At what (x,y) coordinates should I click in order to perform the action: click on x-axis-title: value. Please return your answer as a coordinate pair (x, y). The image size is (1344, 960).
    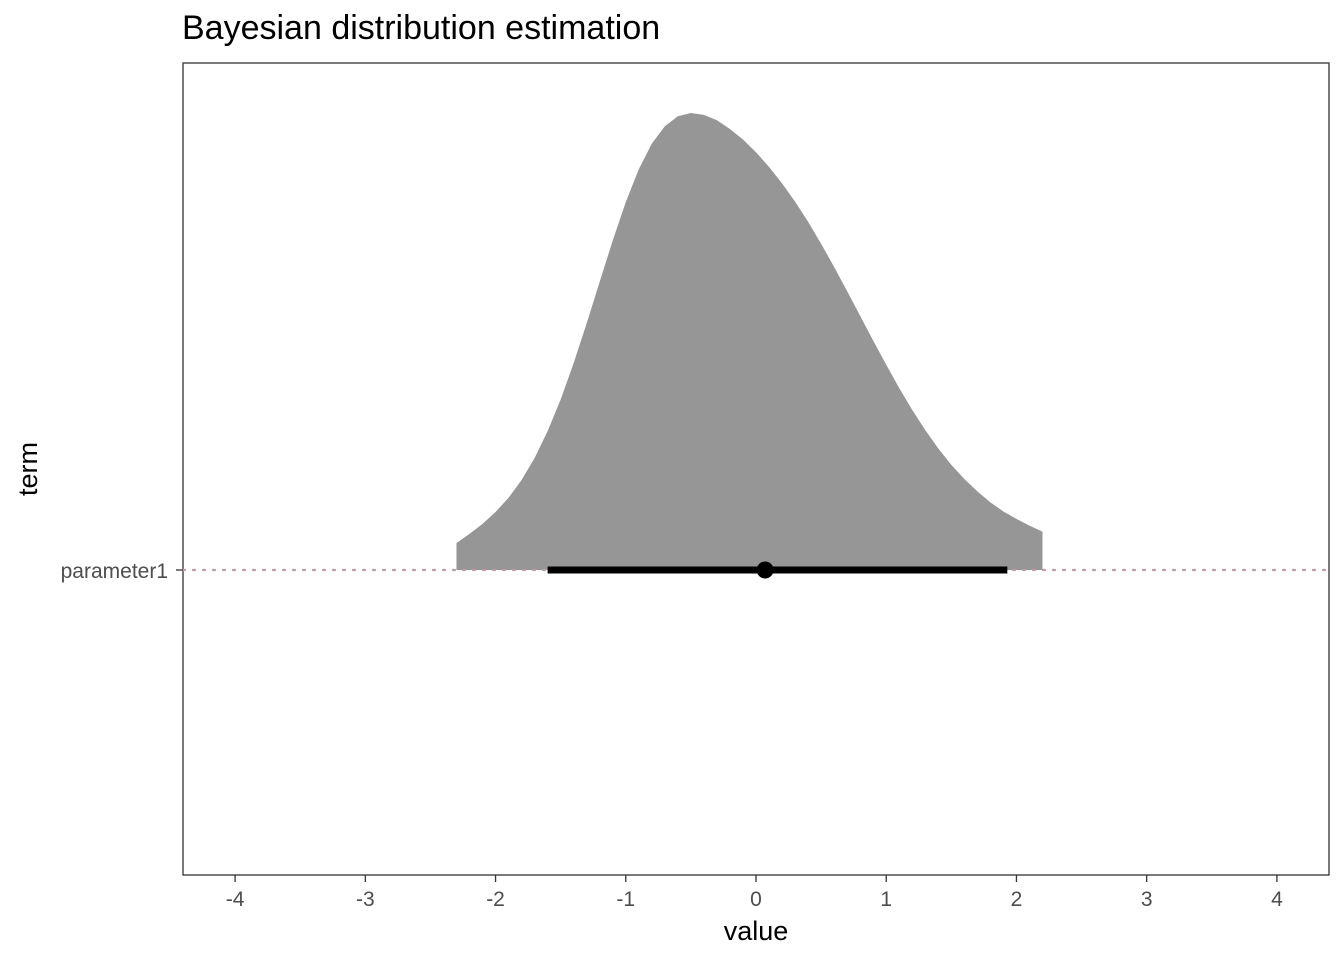
    Looking at the image, I should click on (756, 931).